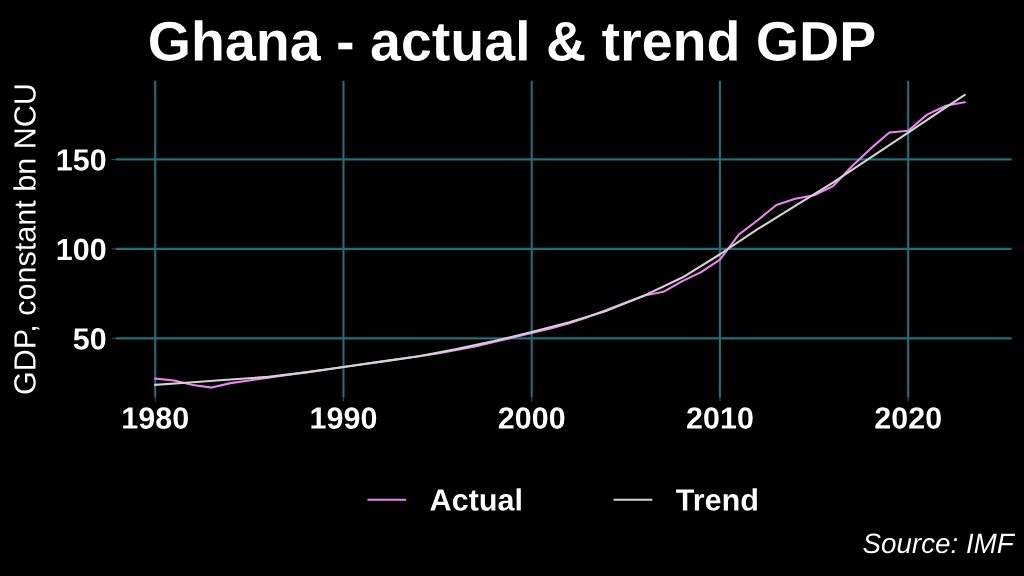 The width and height of the screenshot is (1024, 576). What do you see at coordinates (155, 418) in the screenshot?
I see `x-tick-label: 1980` at bounding box center [155, 418].